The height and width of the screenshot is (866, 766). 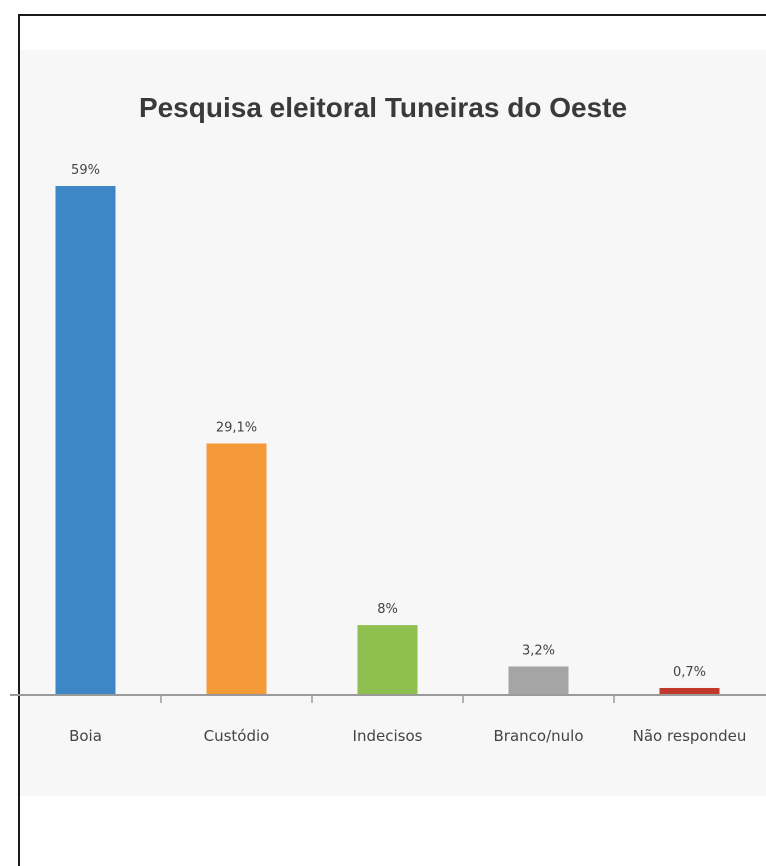 What do you see at coordinates (387, 659) in the screenshot?
I see `bar-indecisos` at bounding box center [387, 659].